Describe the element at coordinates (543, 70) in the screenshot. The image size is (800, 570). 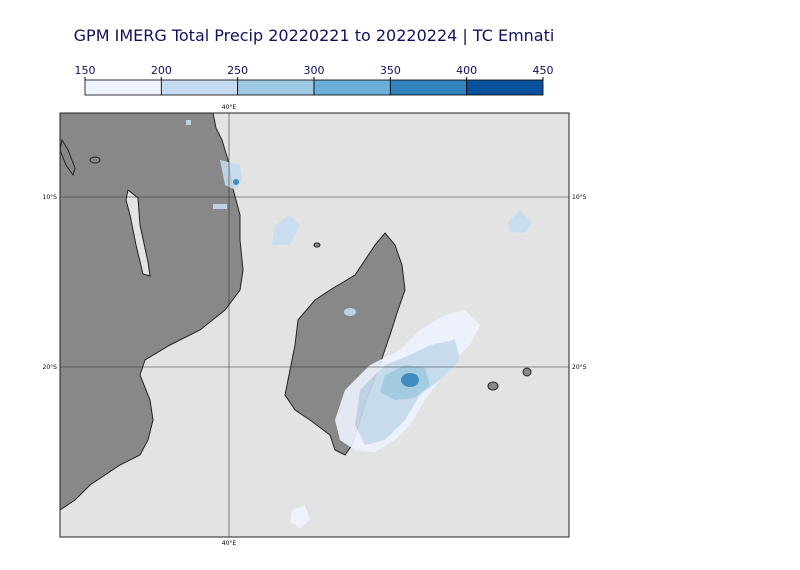
I see `colorbar-tick-label: 450` at that location.